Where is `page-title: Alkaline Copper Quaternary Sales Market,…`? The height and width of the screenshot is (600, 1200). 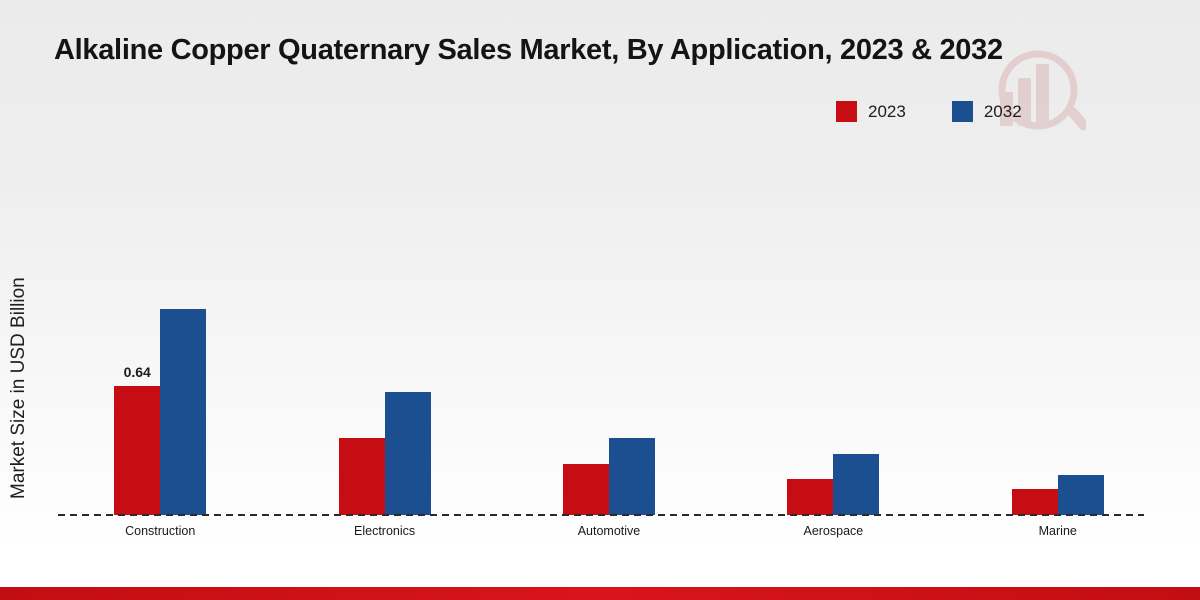
page-title: Alkaline Copper Quaternary Sales Market,… is located at coordinates (528, 50).